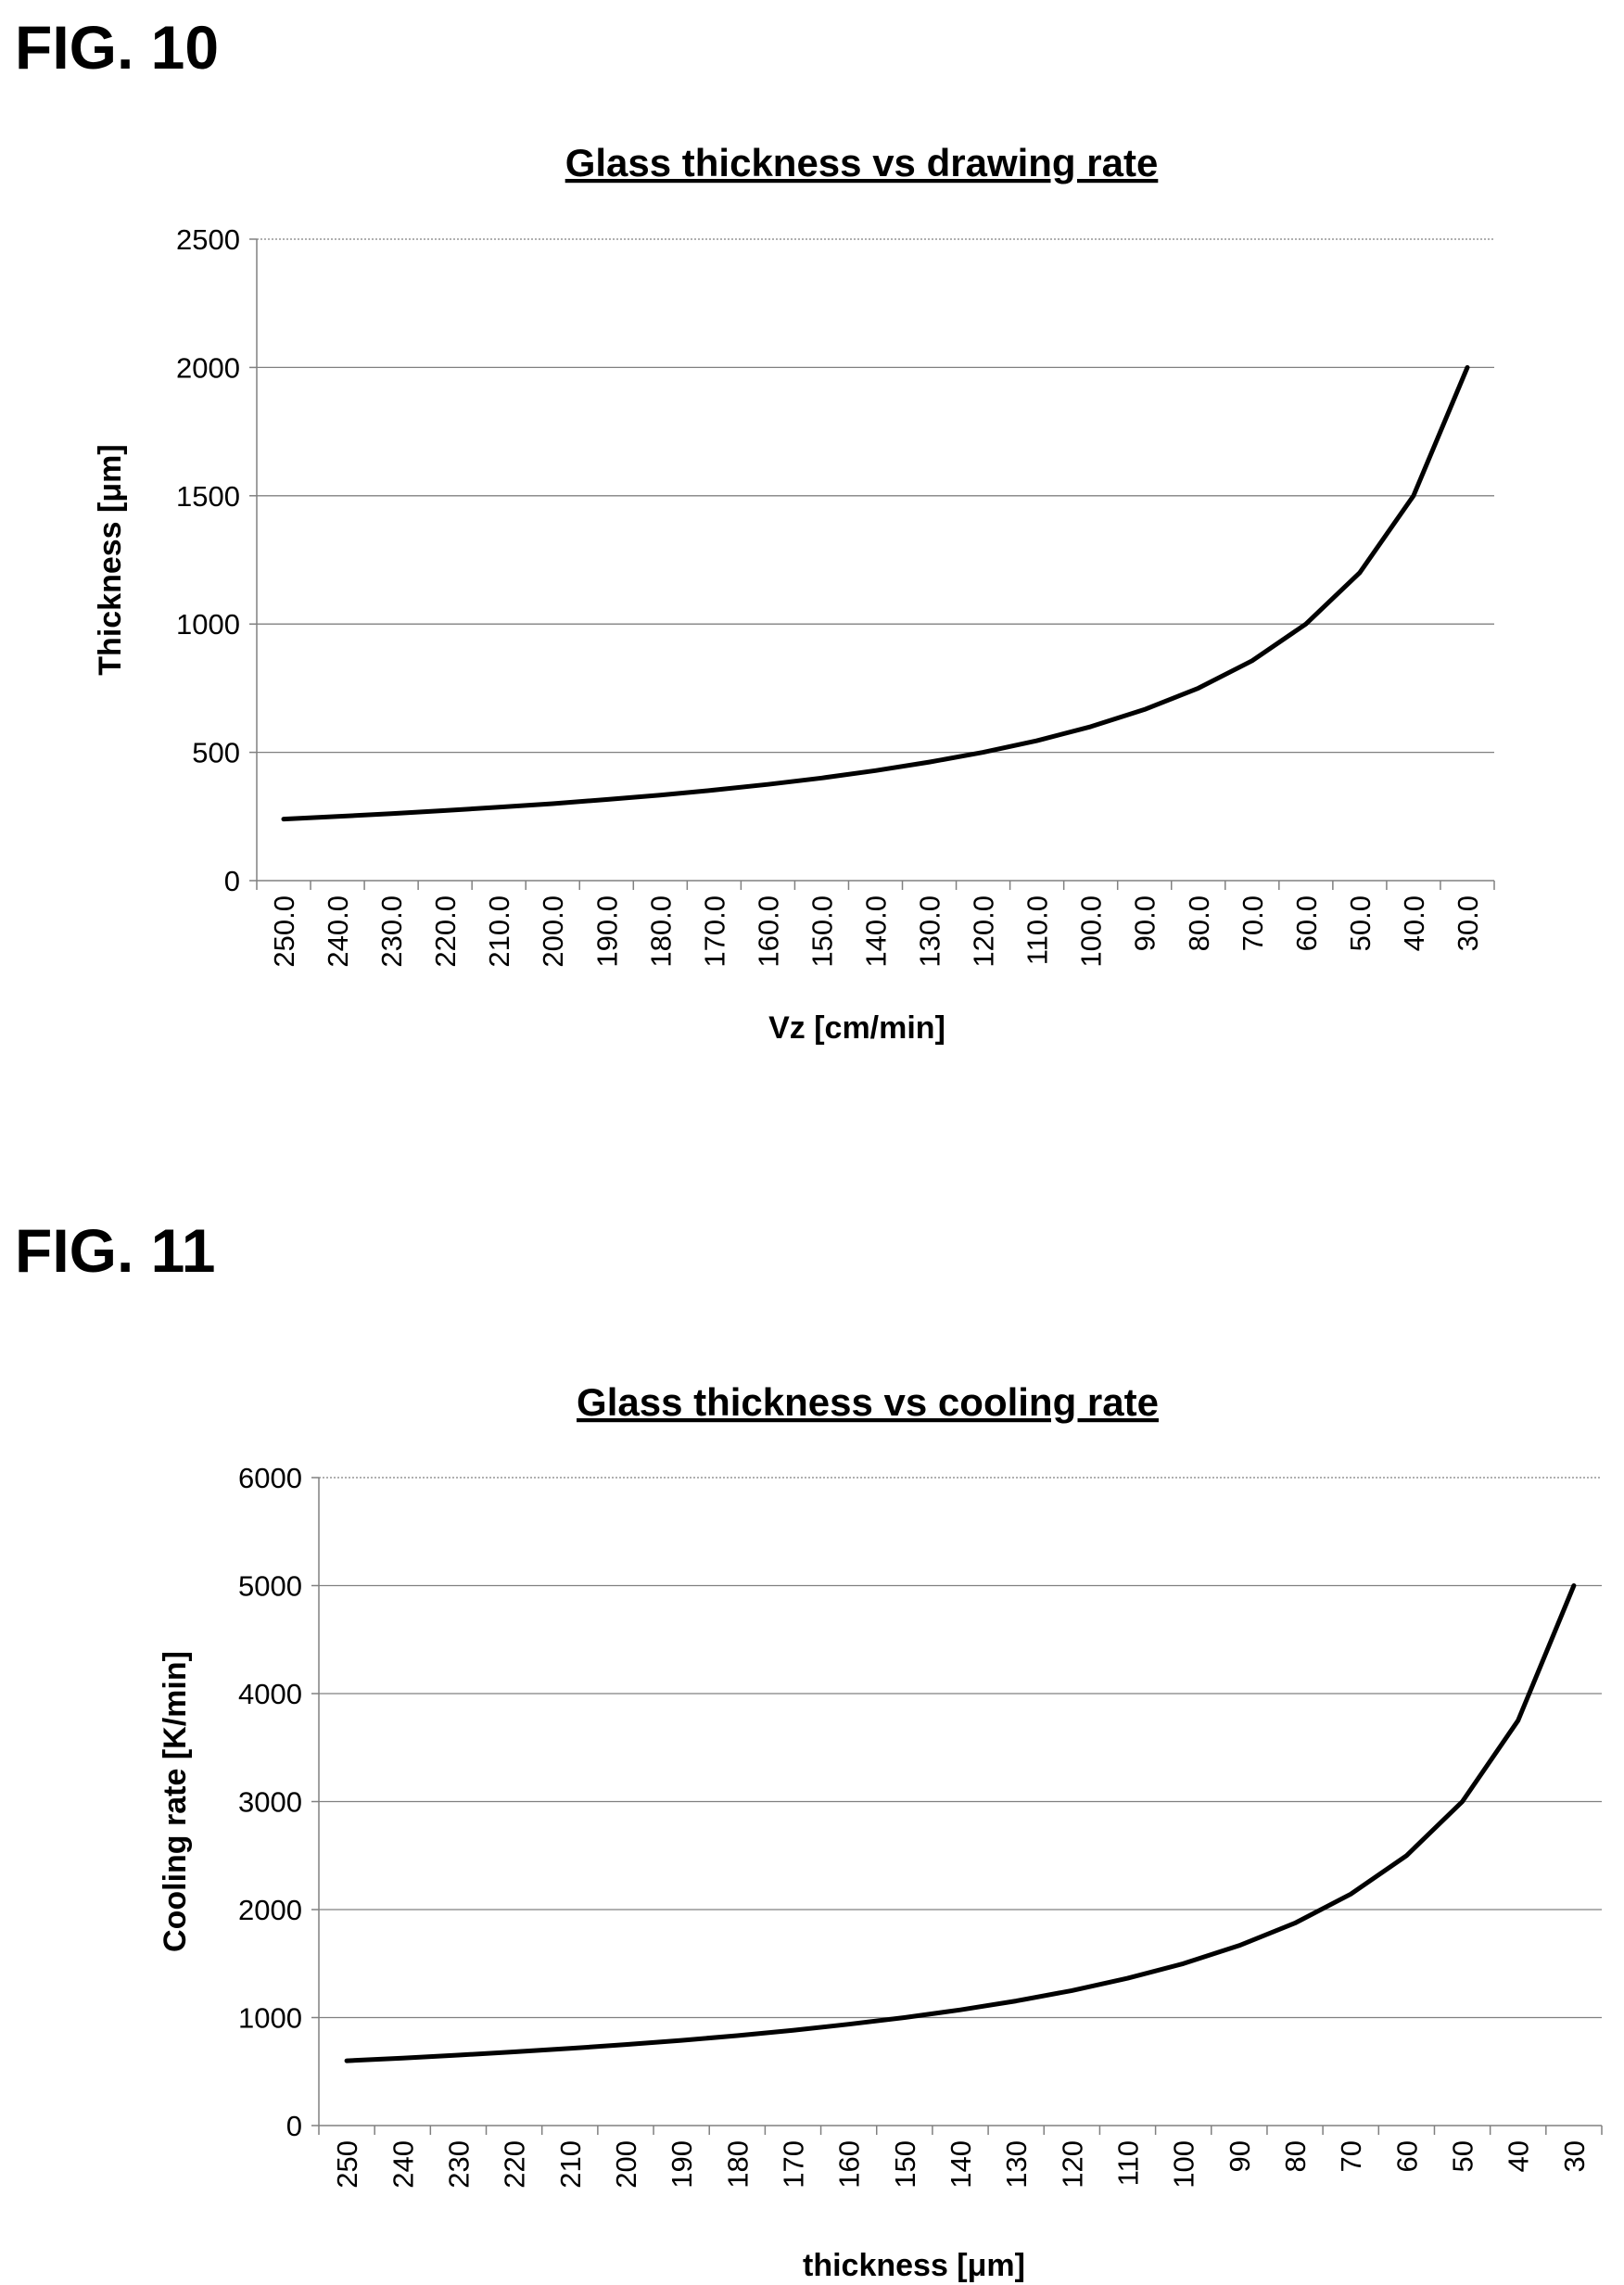  Describe the element at coordinates (1016, 2164) in the screenshot. I see `x-tick-label: 130` at that location.